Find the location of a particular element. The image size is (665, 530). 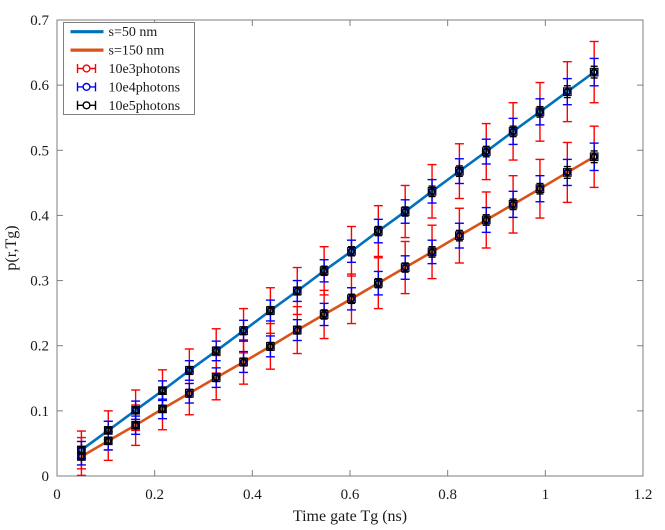

x-tick-label: 0.2 is located at coordinates (154, 495).